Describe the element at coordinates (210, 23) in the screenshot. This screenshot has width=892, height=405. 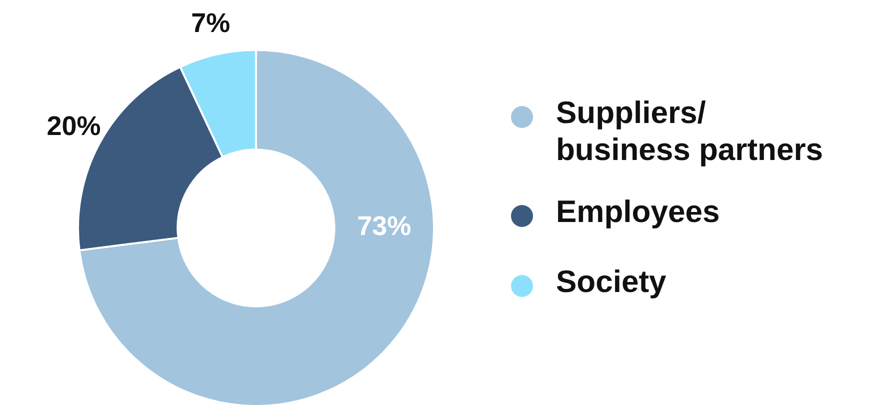
I see `data-label: 7%` at that location.